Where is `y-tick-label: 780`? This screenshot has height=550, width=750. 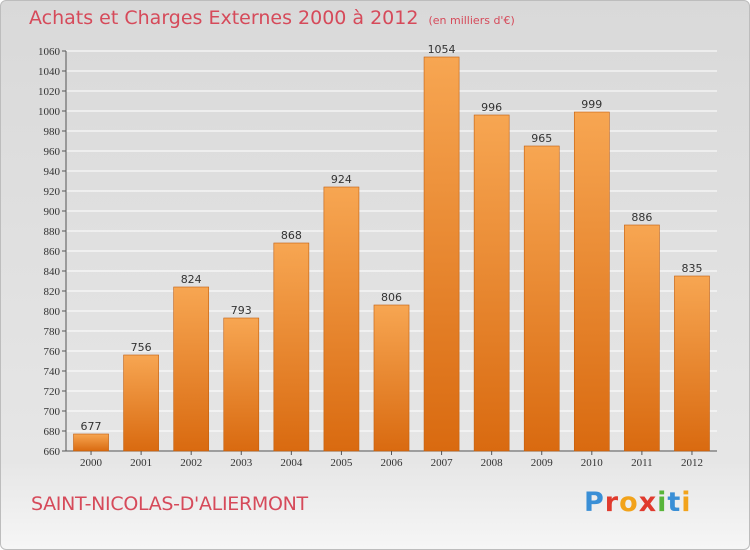 y-tick-label: 780 is located at coordinates (52, 332).